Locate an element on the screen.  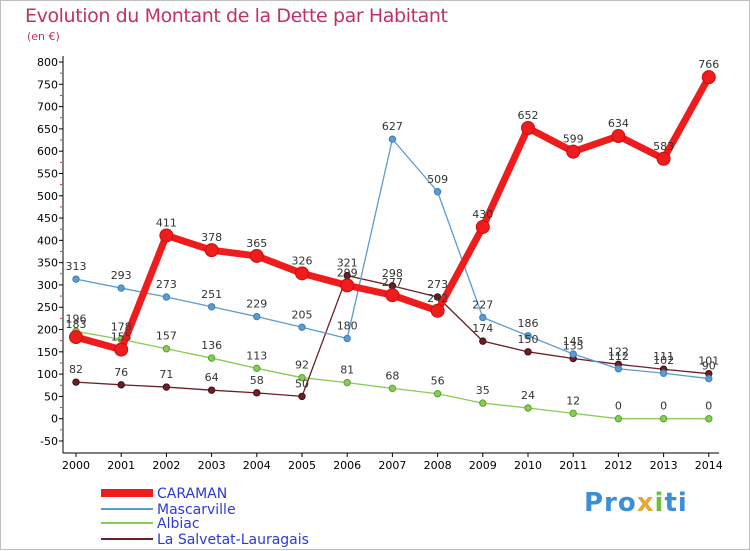
data-label: 35 is located at coordinates (483, 390).